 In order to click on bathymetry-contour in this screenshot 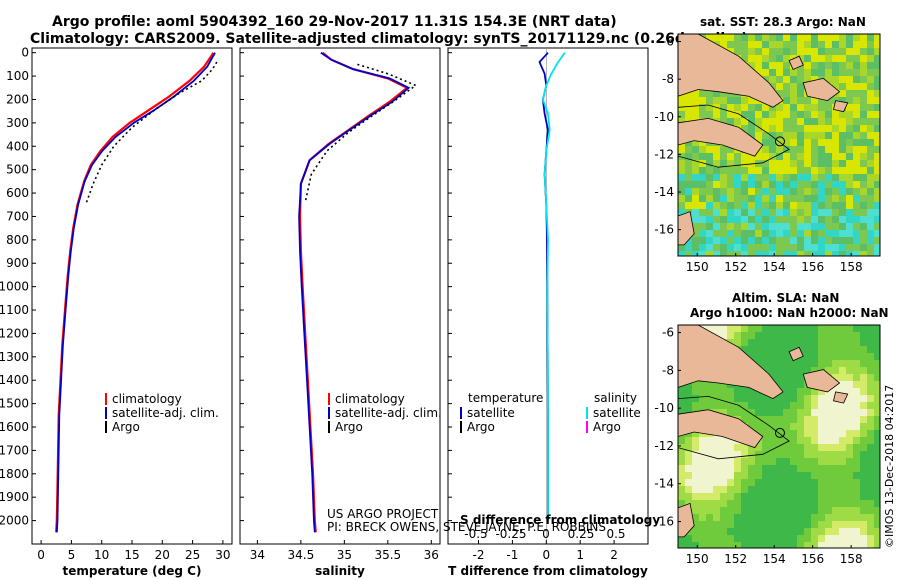, I will do `click(734, 136)`.